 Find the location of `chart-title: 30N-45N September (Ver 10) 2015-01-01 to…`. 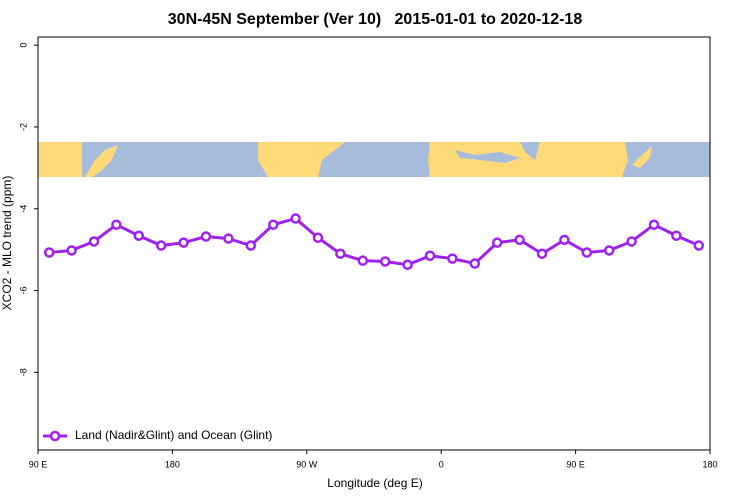

chart-title: 30N-45N September (Ver 10) 2015-01-01 to… is located at coordinates (375, 19).